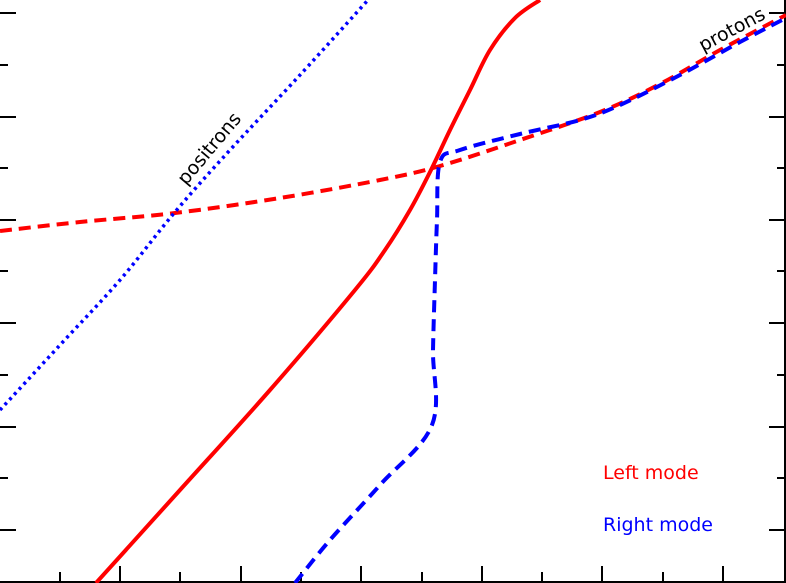  I want to click on legend-left-mode: Left mode, so click(651, 473).